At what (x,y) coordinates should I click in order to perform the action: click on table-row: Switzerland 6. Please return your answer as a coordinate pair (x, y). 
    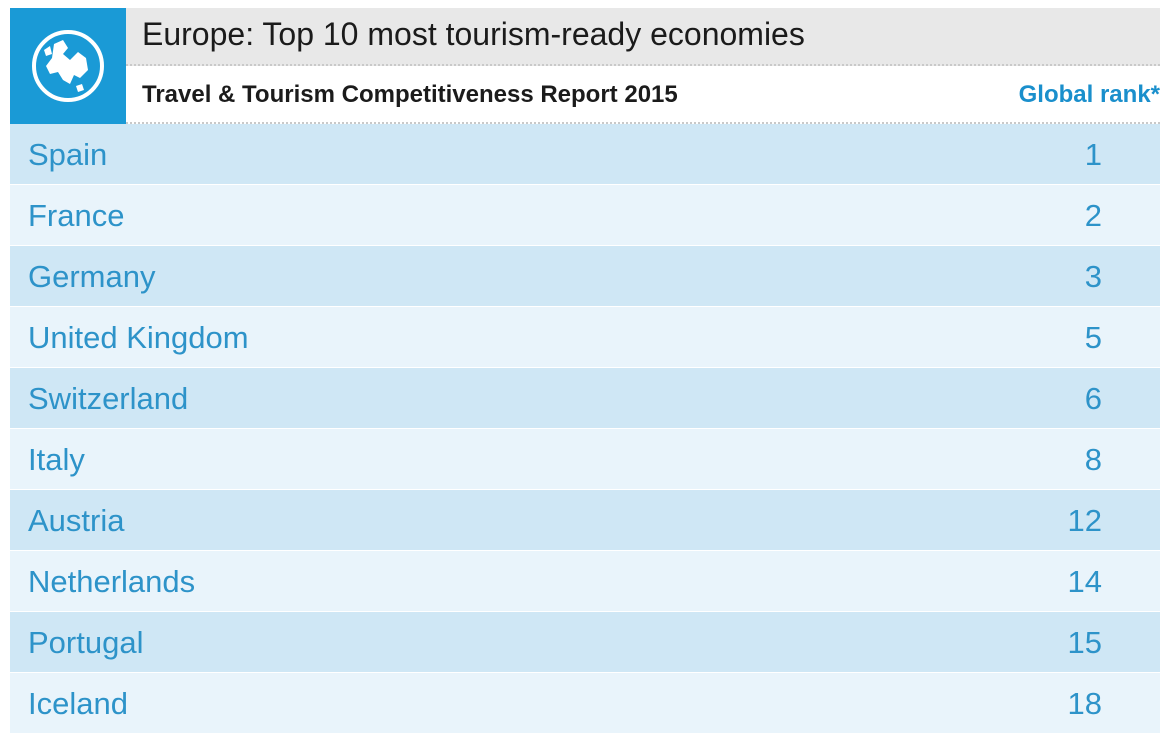
    Looking at the image, I should click on (585, 398).